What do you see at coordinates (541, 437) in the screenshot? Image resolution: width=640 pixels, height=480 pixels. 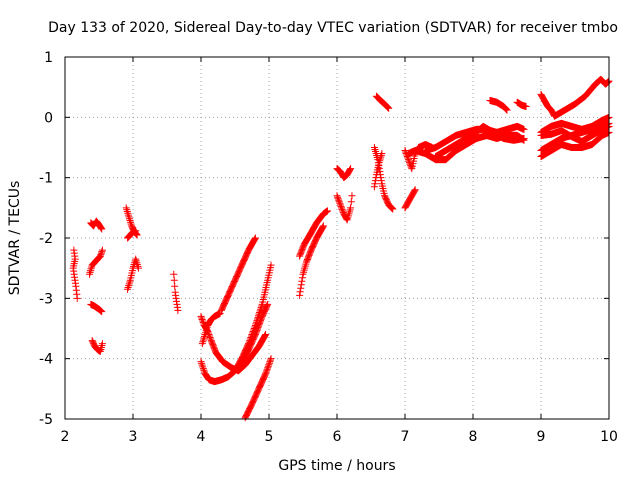 I see `x-tick-label: 9` at bounding box center [541, 437].